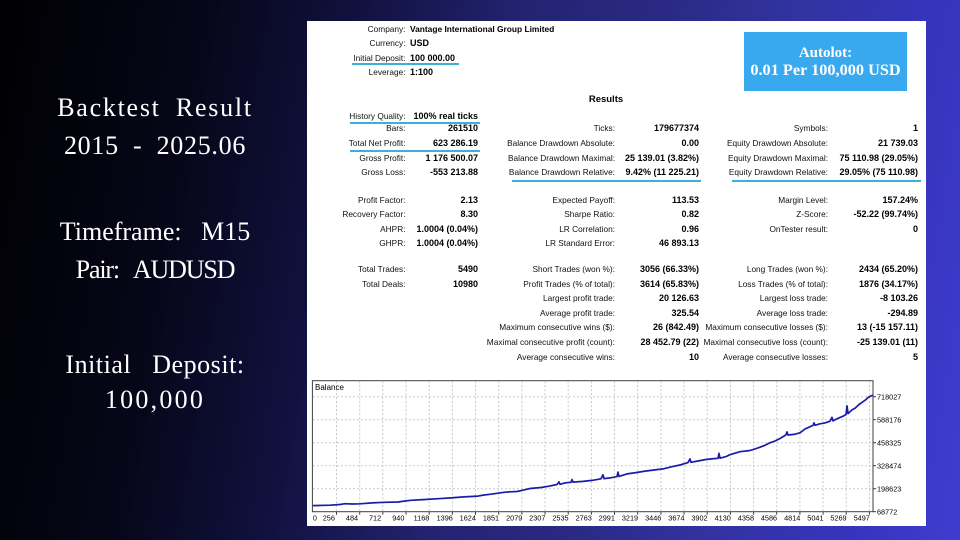 The image size is (960, 540). I want to click on svg-text: 1851, so click(491, 518).